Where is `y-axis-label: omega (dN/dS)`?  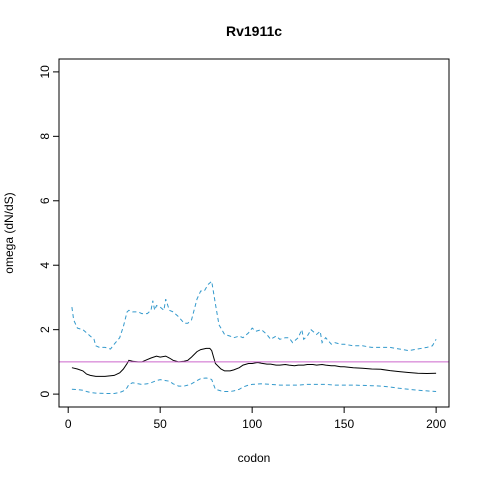 y-axis-label: omega (dN/dS) is located at coordinates (9, 232).